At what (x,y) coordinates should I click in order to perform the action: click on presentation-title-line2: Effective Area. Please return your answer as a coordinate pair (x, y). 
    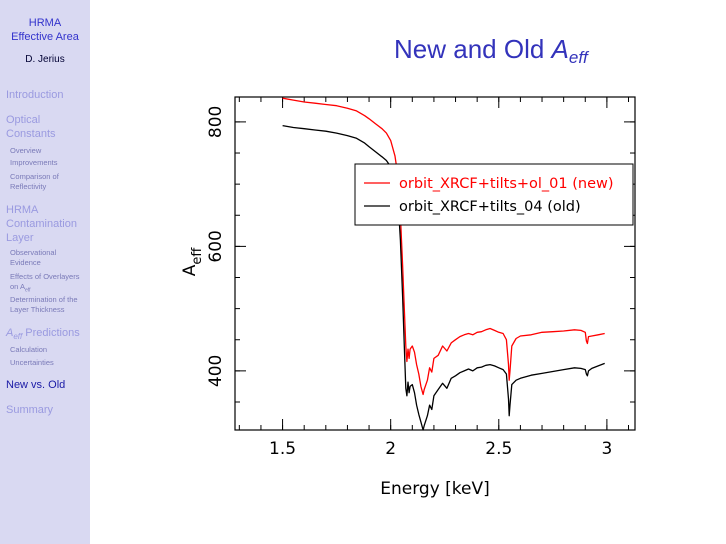
    Looking at the image, I should click on (45, 37).